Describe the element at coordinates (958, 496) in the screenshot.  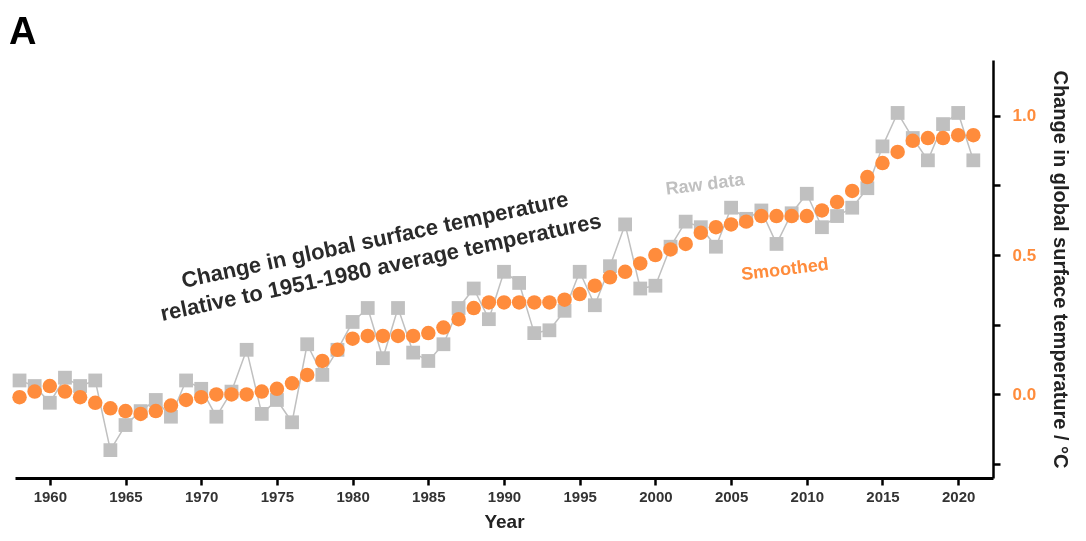
I see `x-tick-label: 2020` at that location.